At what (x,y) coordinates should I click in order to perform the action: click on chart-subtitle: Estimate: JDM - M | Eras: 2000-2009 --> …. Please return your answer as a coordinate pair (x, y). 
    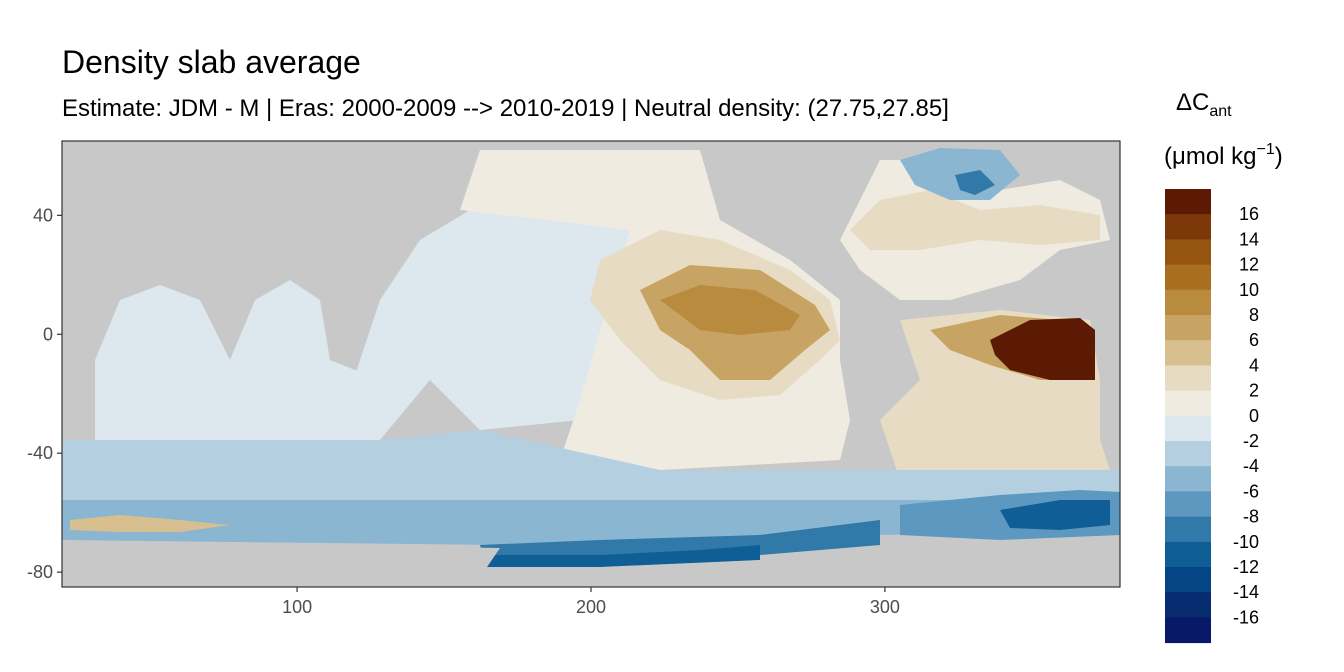
    Looking at the image, I should click on (505, 108).